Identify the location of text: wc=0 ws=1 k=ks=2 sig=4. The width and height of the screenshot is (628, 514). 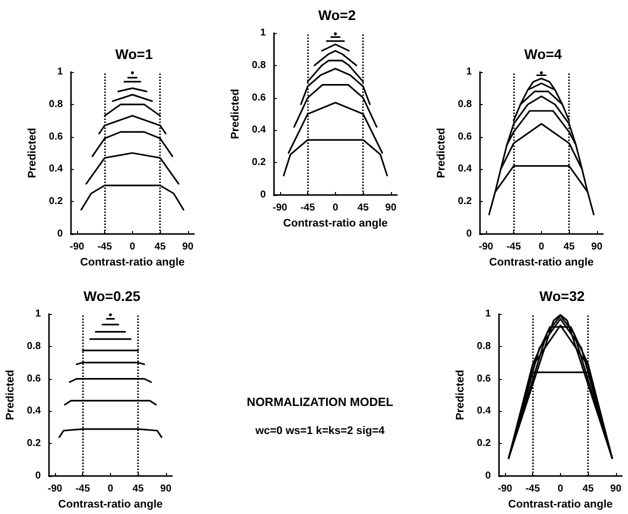
(320, 431).